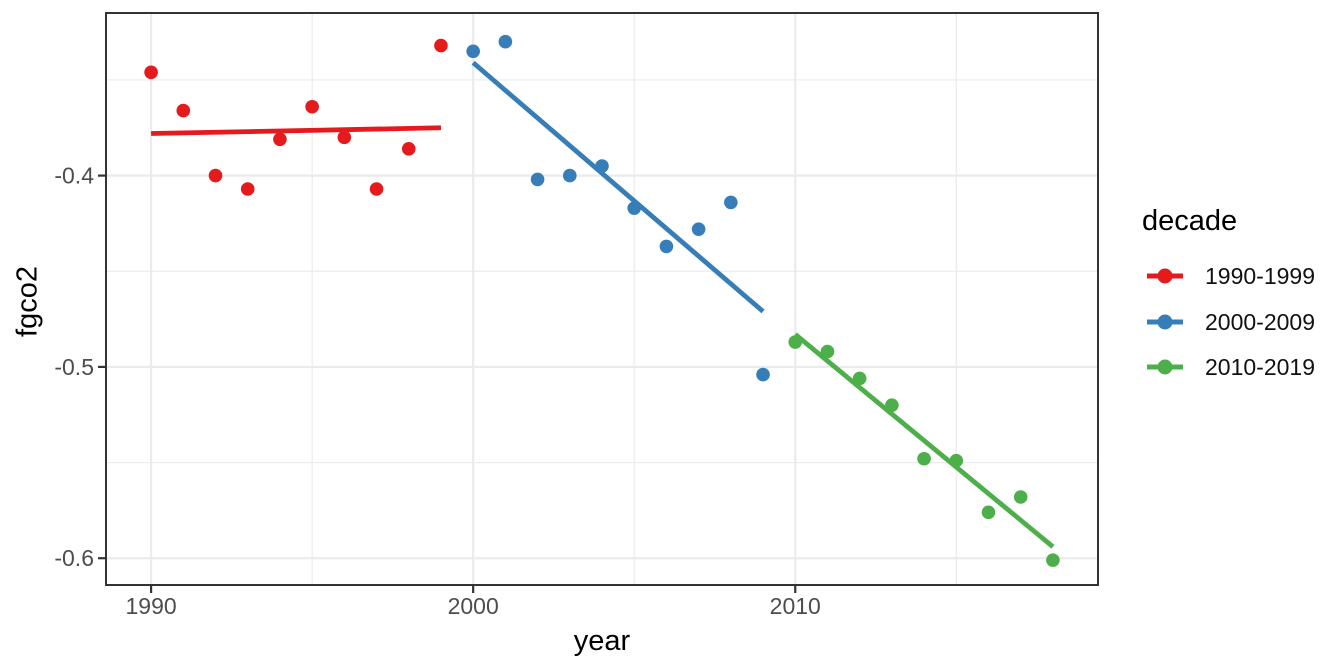 The height and width of the screenshot is (672, 1344). I want to click on legend-item-2010-2019: 2010-2019, so click(1231, 367).